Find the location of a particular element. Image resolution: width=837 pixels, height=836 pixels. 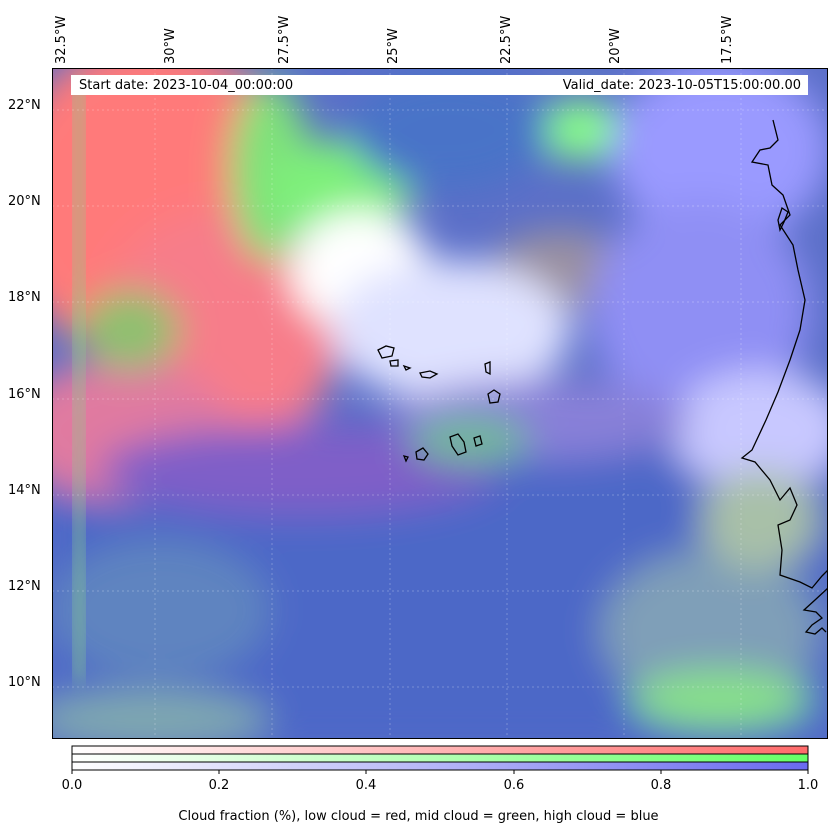

lat-label-22n: 22°N is located at coordinates (24, 105).